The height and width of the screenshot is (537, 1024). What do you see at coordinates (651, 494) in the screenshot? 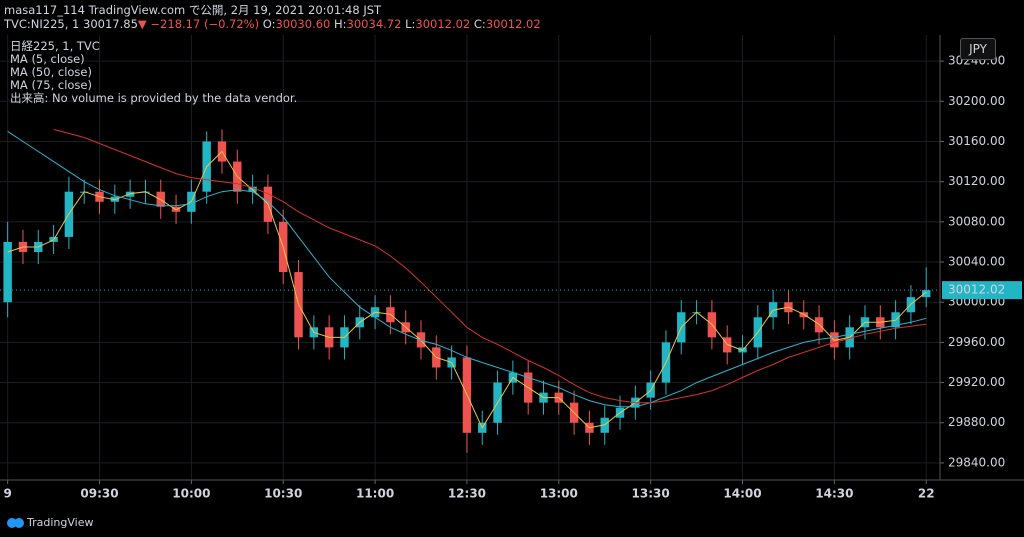
I see `x-tick-label: 13:30` at bounding box center [651, 494].